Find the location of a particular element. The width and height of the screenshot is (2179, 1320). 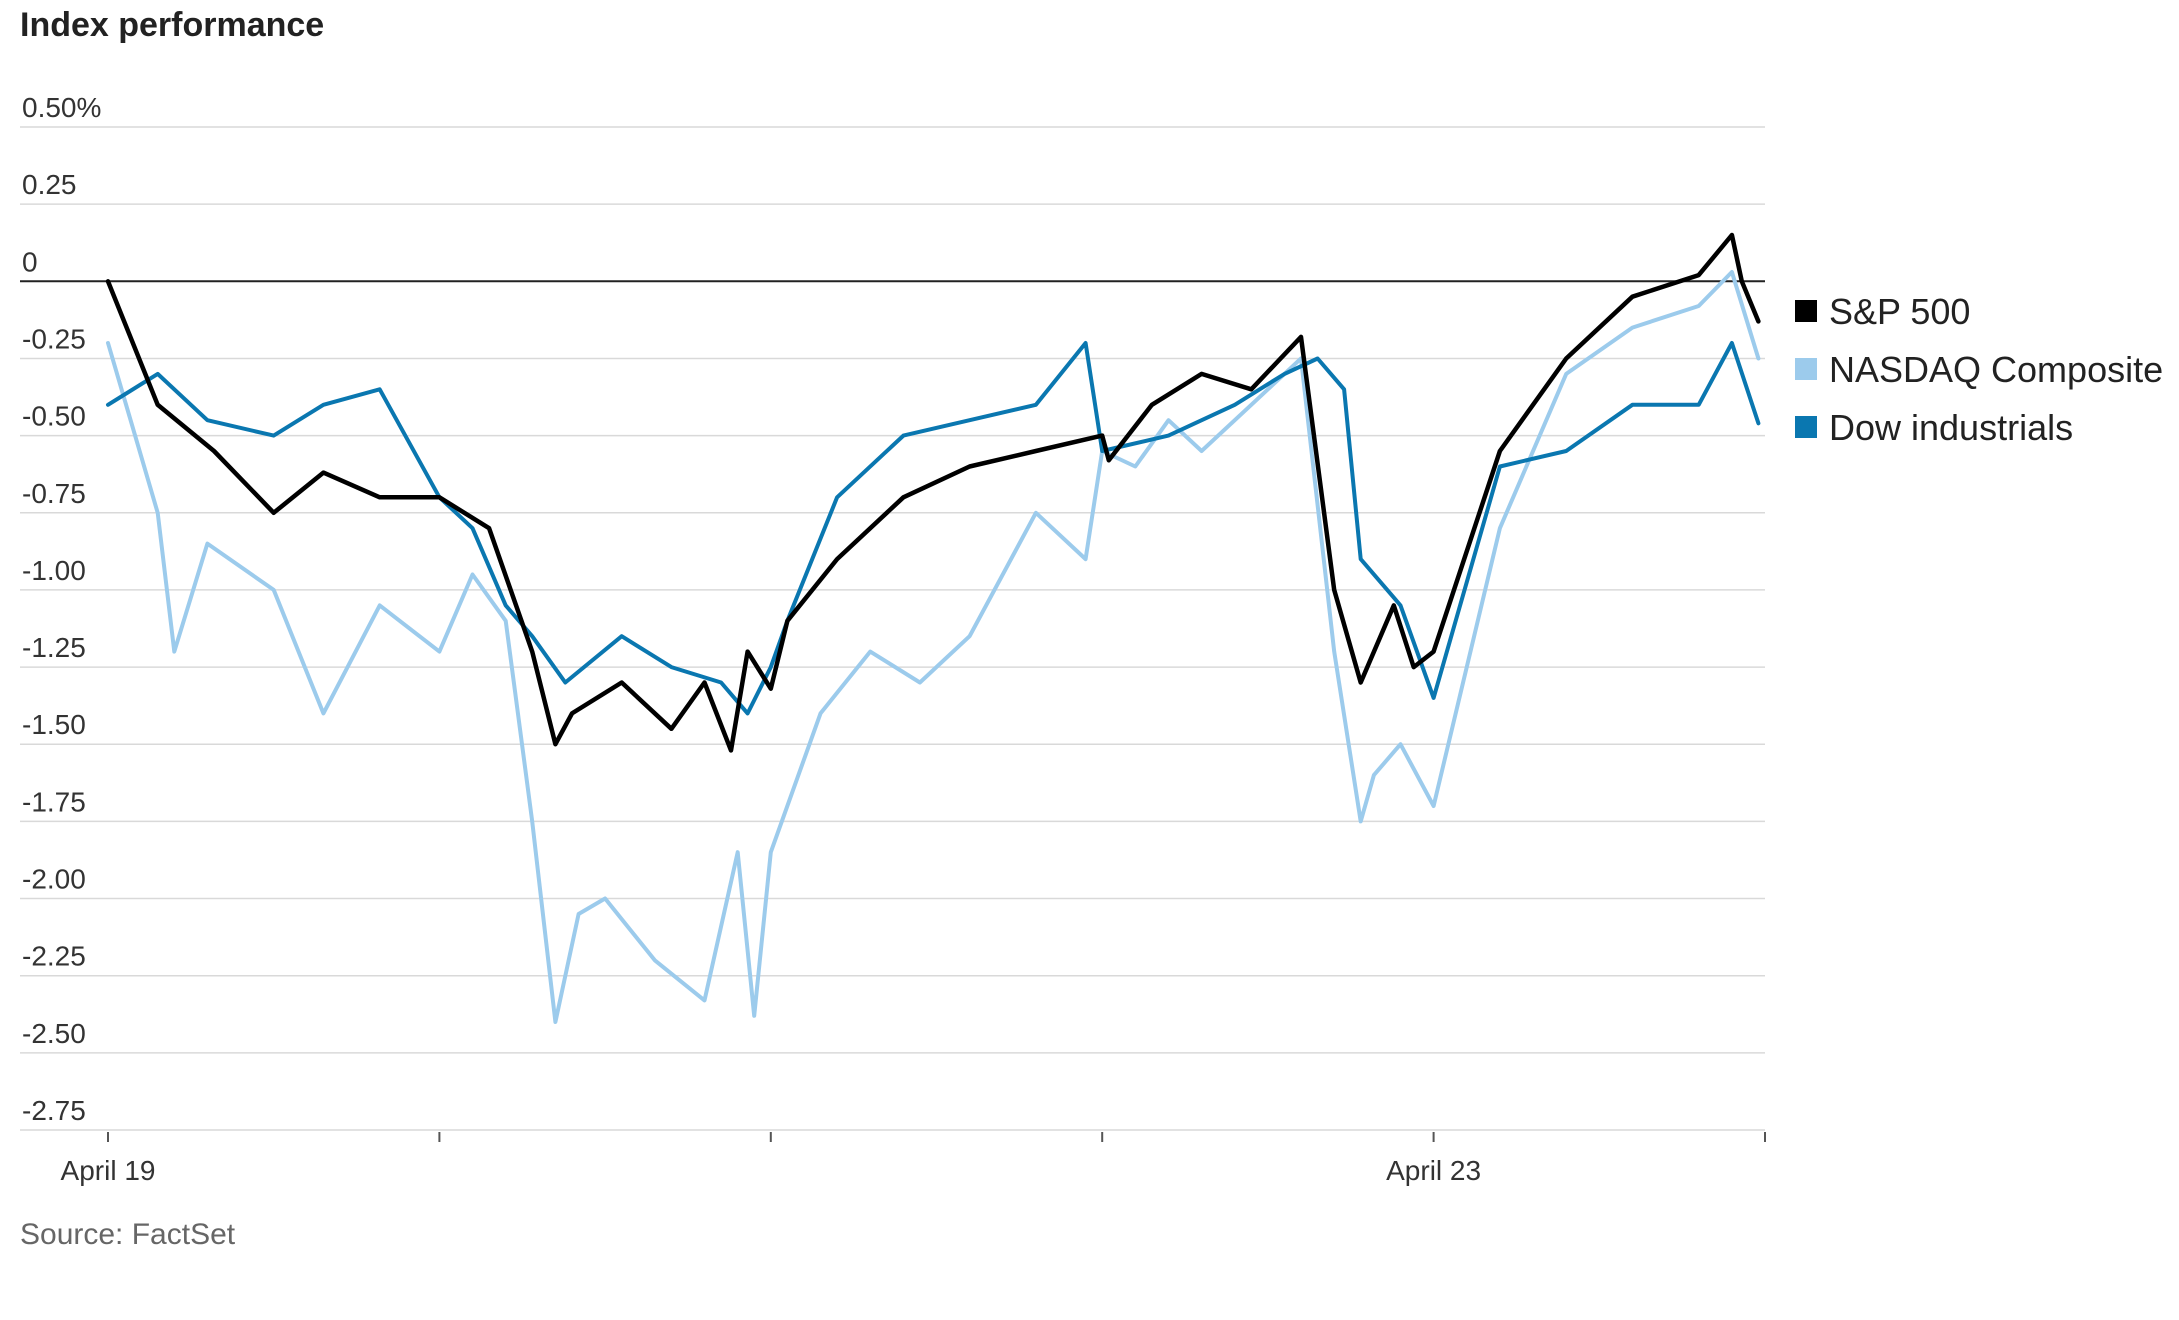

y-tick-label: -0.50 is located at coordinates (54, 416).